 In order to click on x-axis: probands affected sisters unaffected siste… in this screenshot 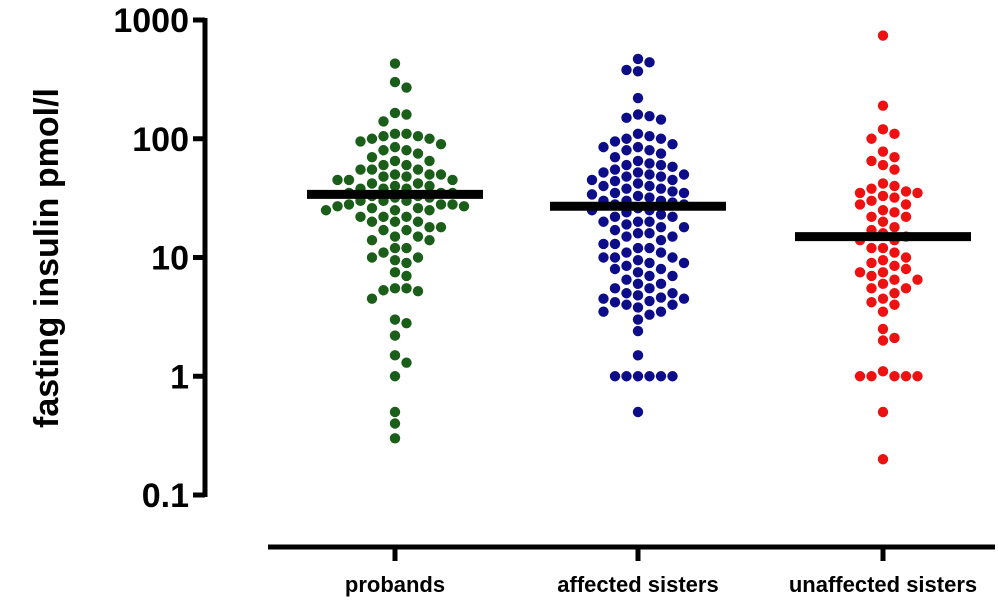, I will do `click(631, 570)`.